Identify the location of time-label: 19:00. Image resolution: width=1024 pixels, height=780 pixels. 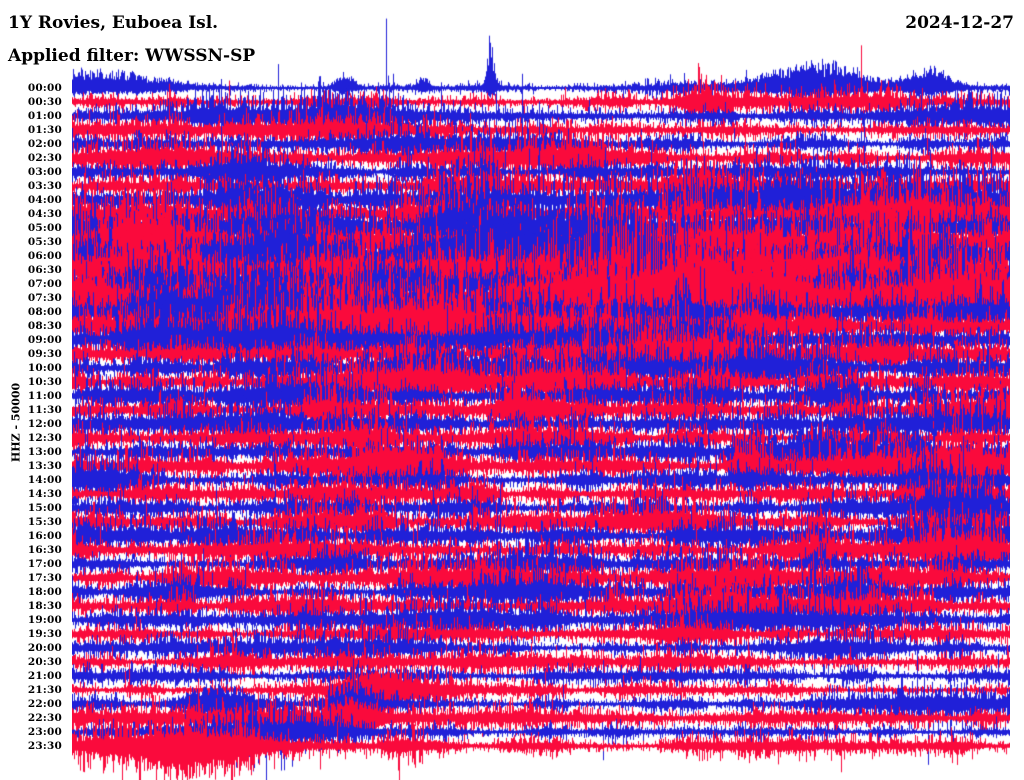
(44, 620).